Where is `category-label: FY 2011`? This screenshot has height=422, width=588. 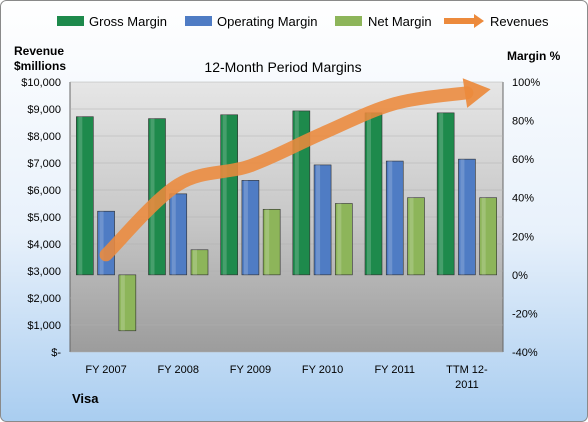
category-label: FY 2011 is located at coordinates (394, 370).